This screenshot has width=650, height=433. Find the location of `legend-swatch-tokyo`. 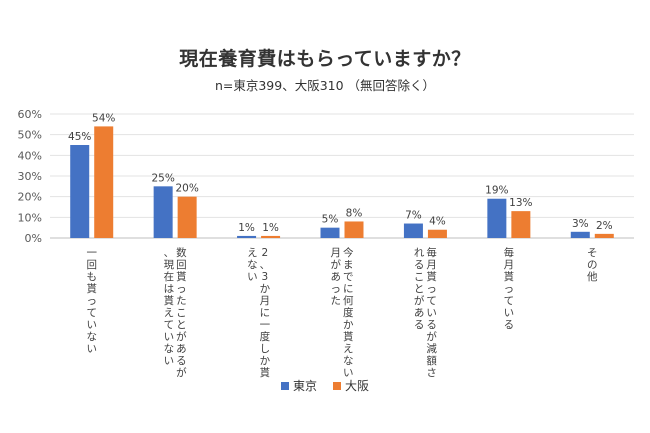

legend-swatch-tokyo is located at coordinates (284, 385).